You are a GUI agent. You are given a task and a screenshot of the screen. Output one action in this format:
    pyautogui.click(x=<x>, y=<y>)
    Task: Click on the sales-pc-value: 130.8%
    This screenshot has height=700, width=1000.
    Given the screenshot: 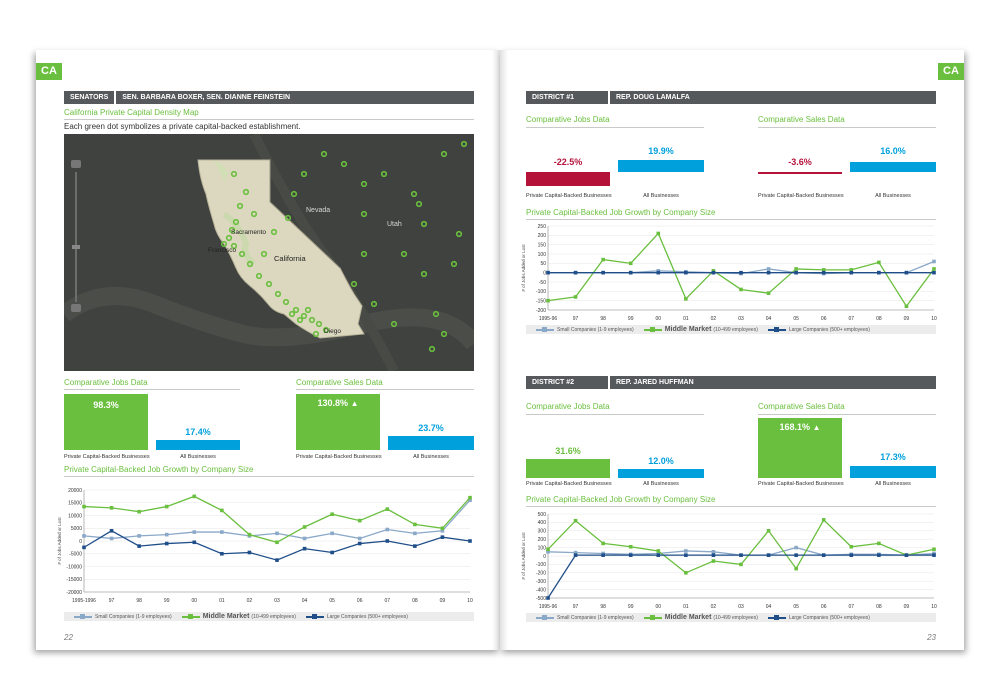 What is the action you would take?
    pyautogui.click(x=333, y=403)
    